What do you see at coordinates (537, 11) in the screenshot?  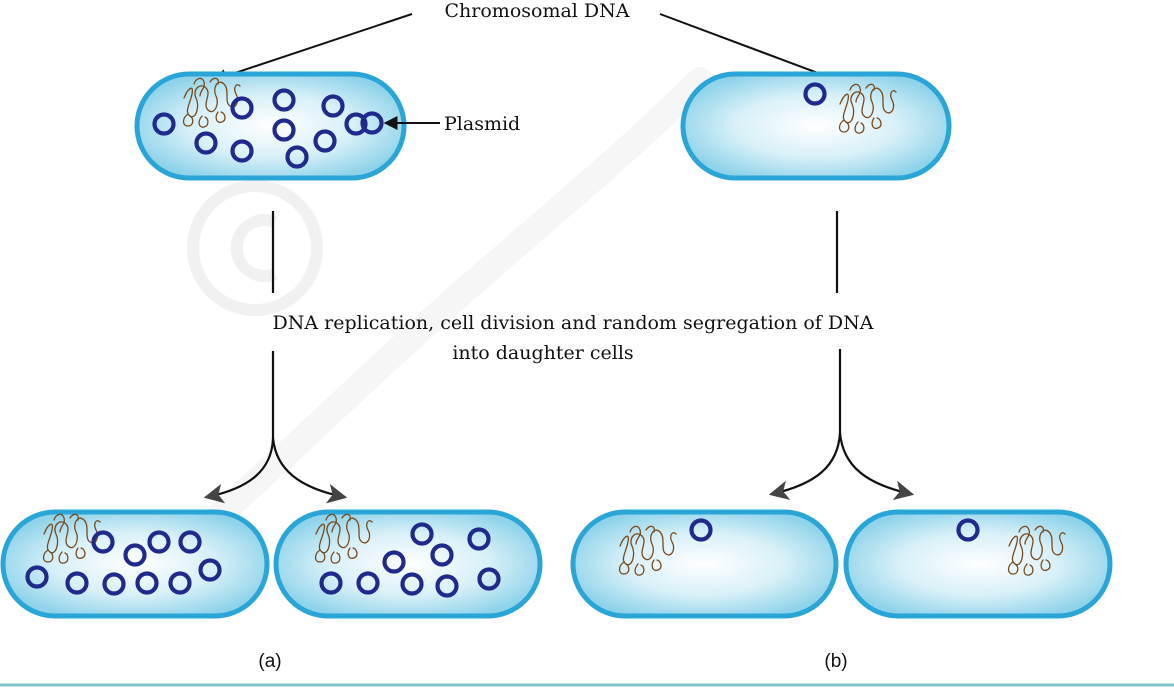 I see `chromosomal-dna-label: Chromosomal DNA` at bounding box center [537, 11].